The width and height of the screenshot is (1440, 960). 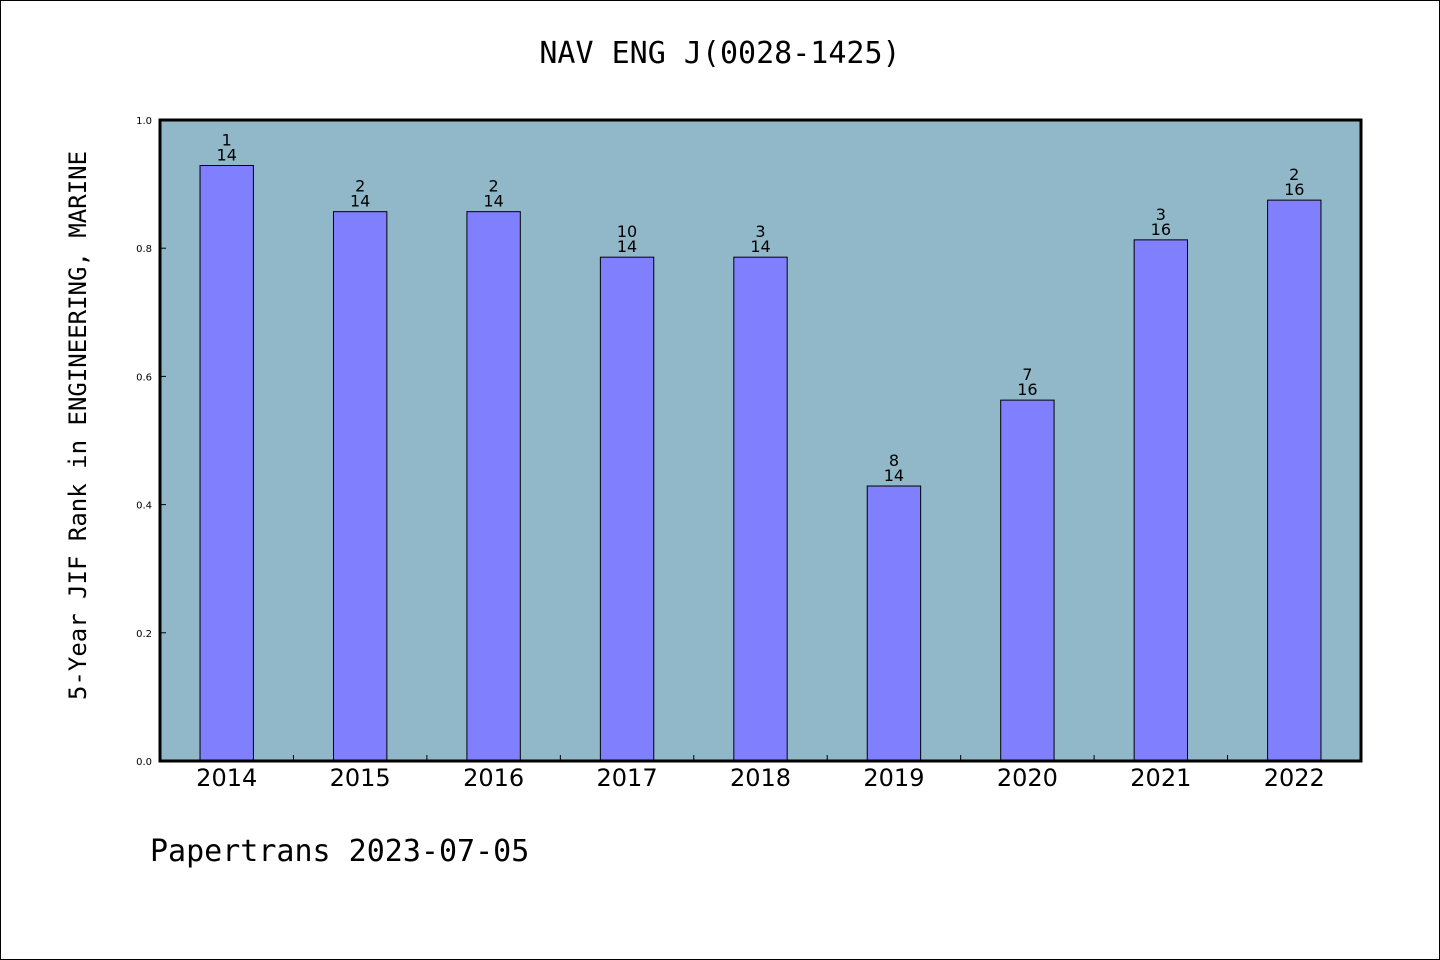 I want to click on x-tick-label: 2022, so click(x=1294, y=778).